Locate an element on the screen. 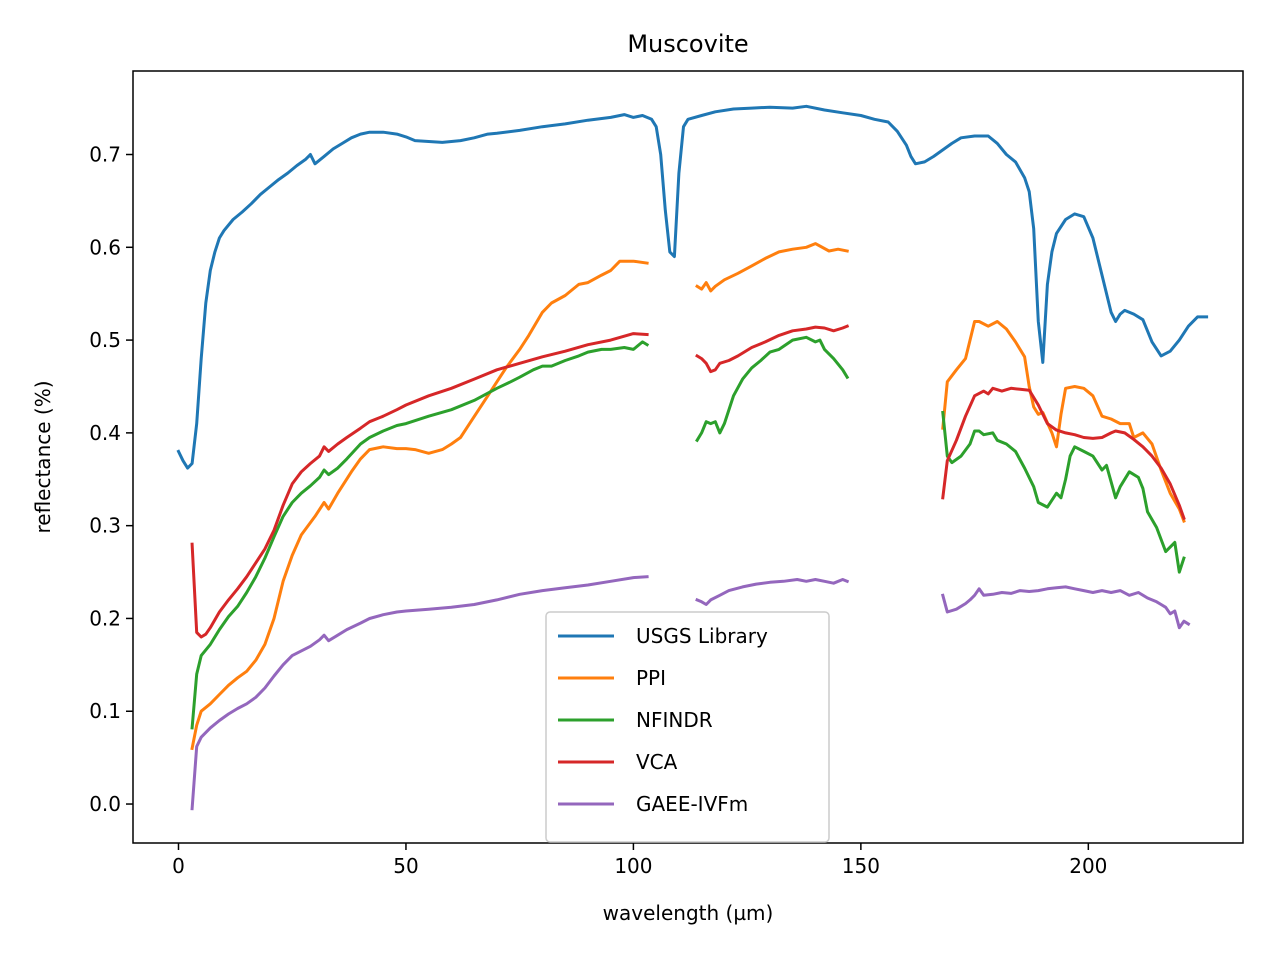 The width and height of the screenshot is (1280, 960). legend-box is located at coordinates (687, 727).